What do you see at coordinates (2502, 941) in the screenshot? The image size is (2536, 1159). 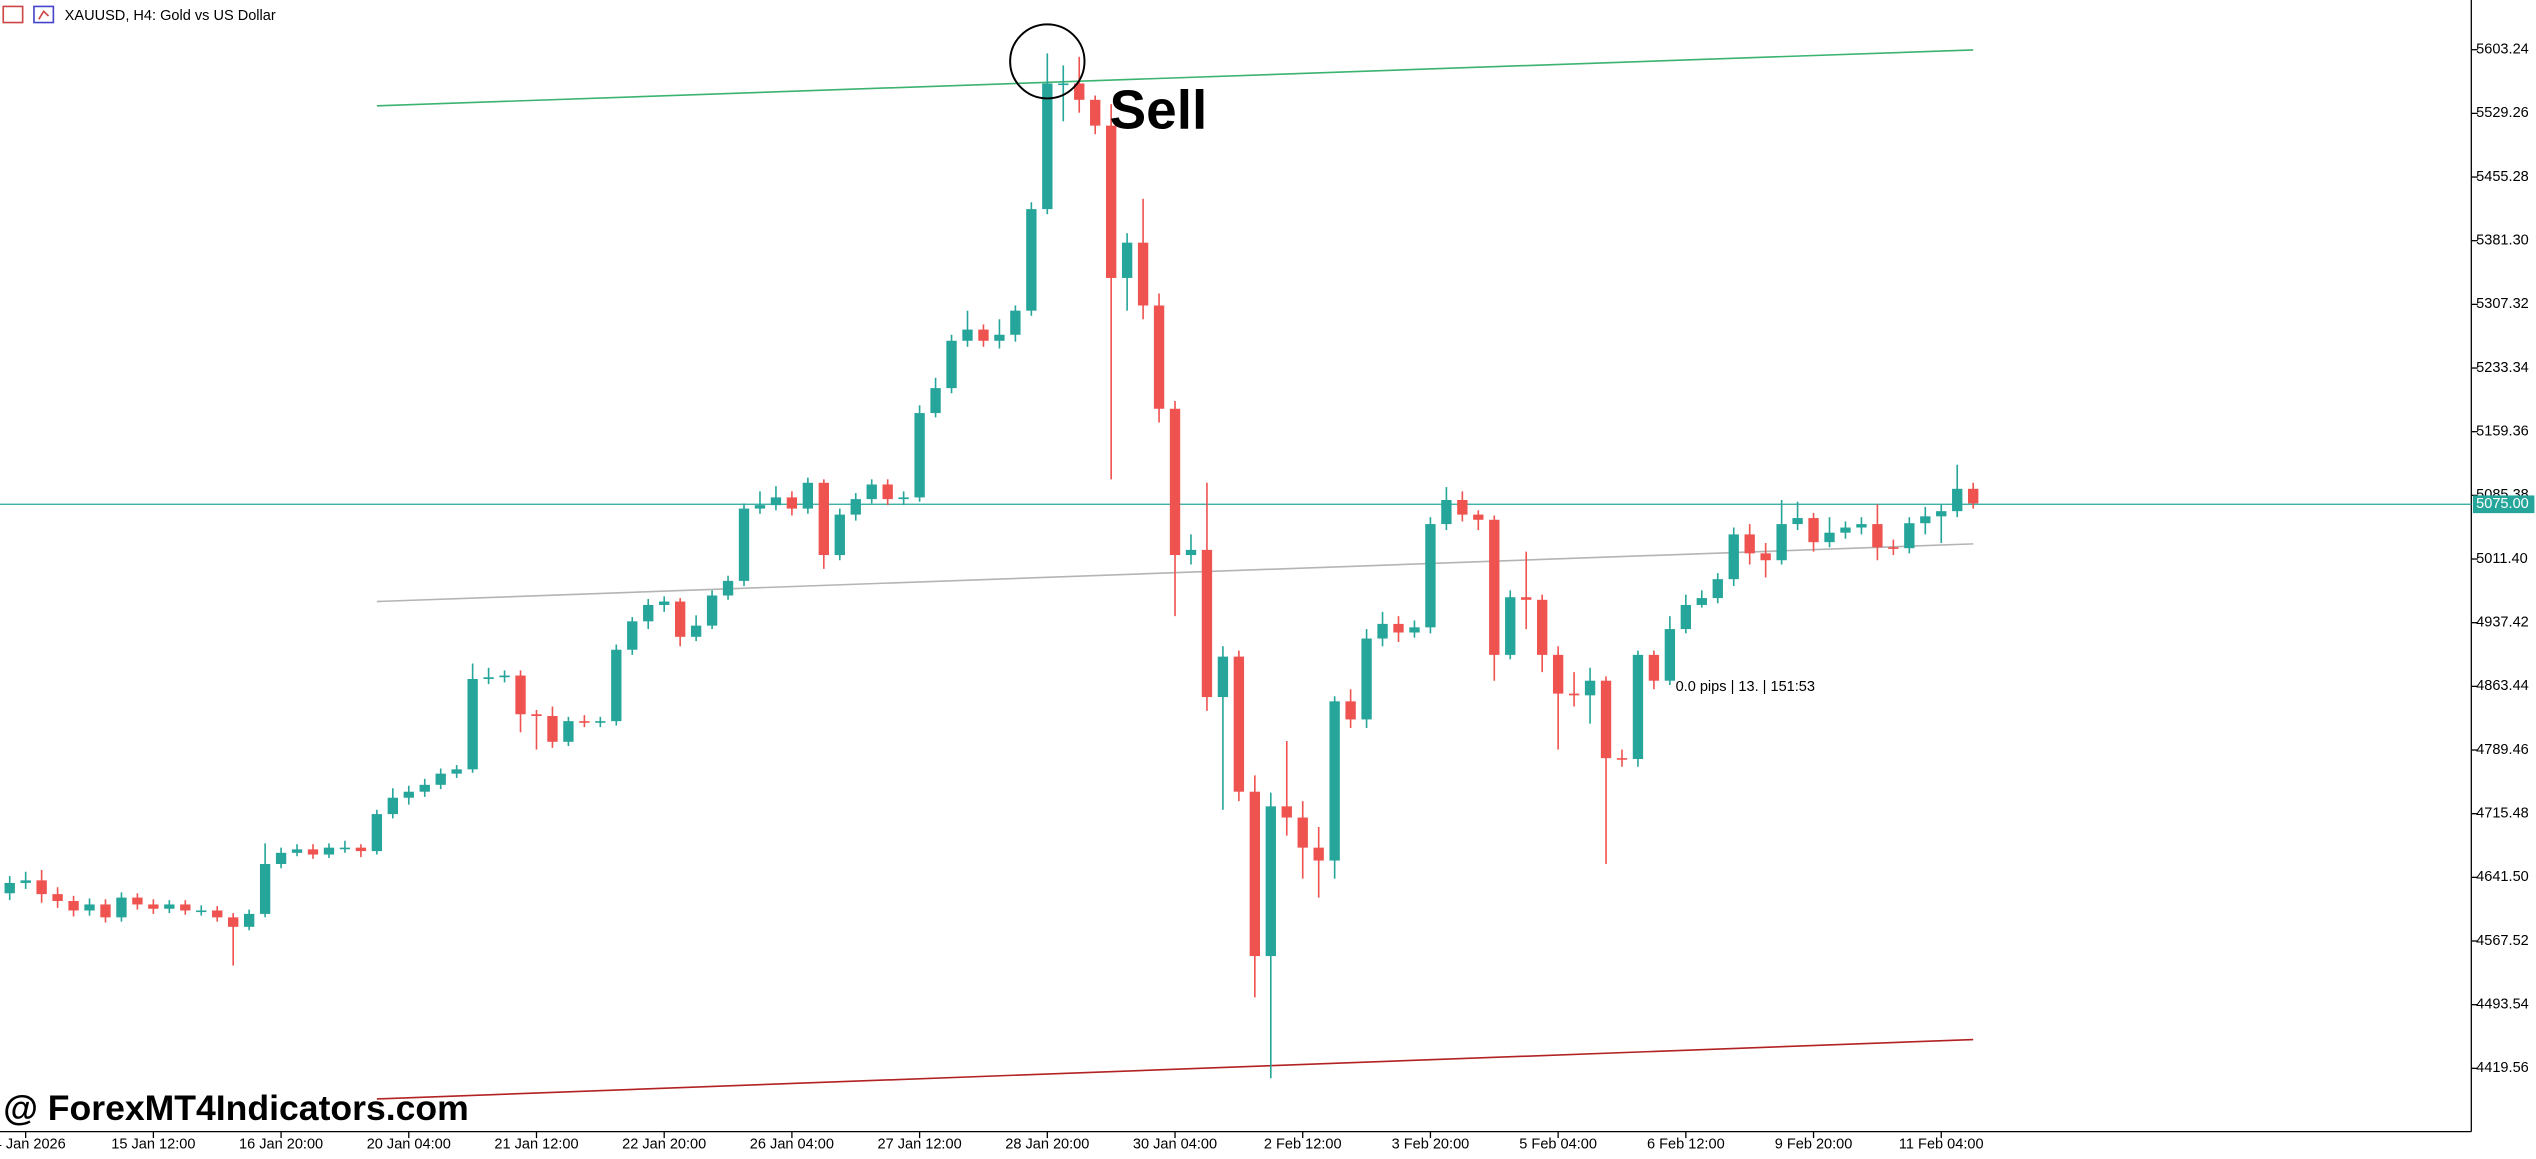 I see `y-tick-label: 4567.52` at bounding box center [2502, 941].